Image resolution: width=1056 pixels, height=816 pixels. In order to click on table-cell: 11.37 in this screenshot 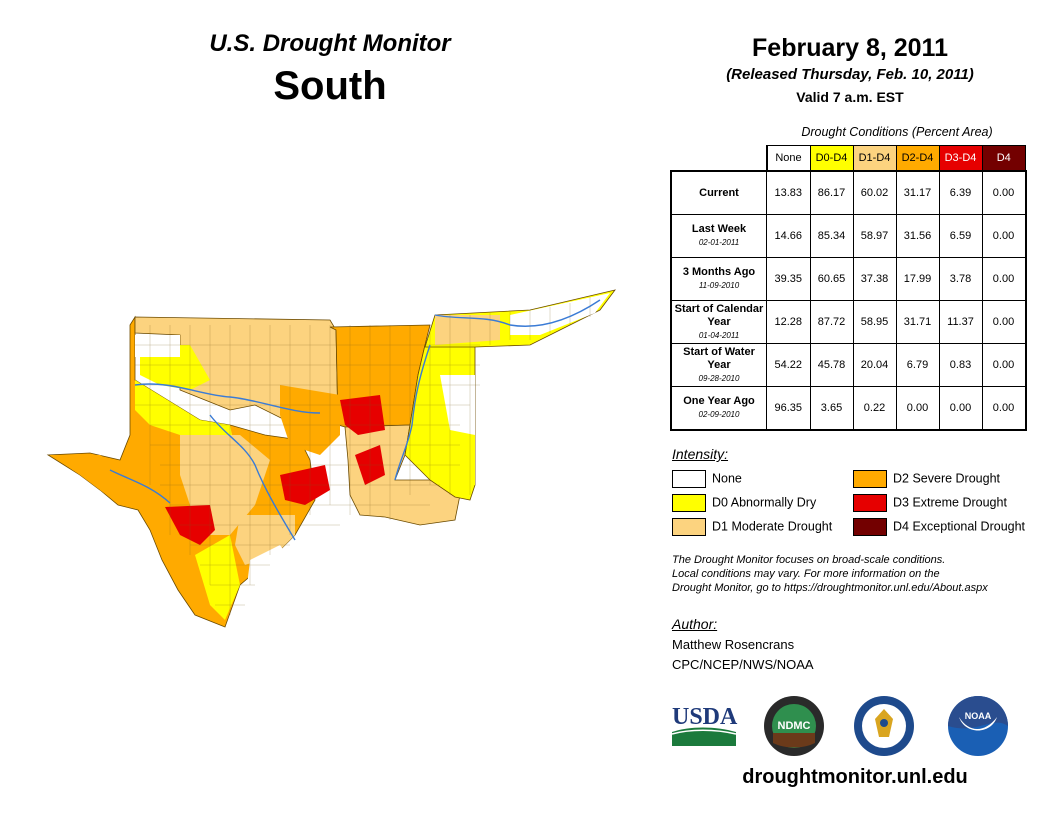, I will do `click(960, 322)`.